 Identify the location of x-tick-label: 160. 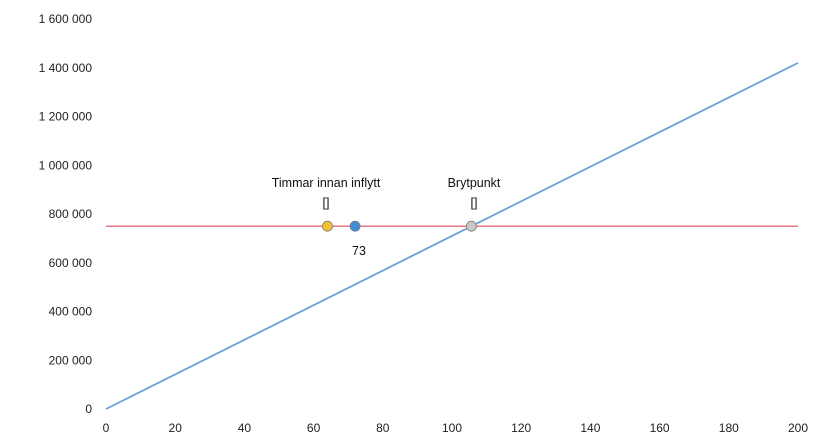
(660, 428).